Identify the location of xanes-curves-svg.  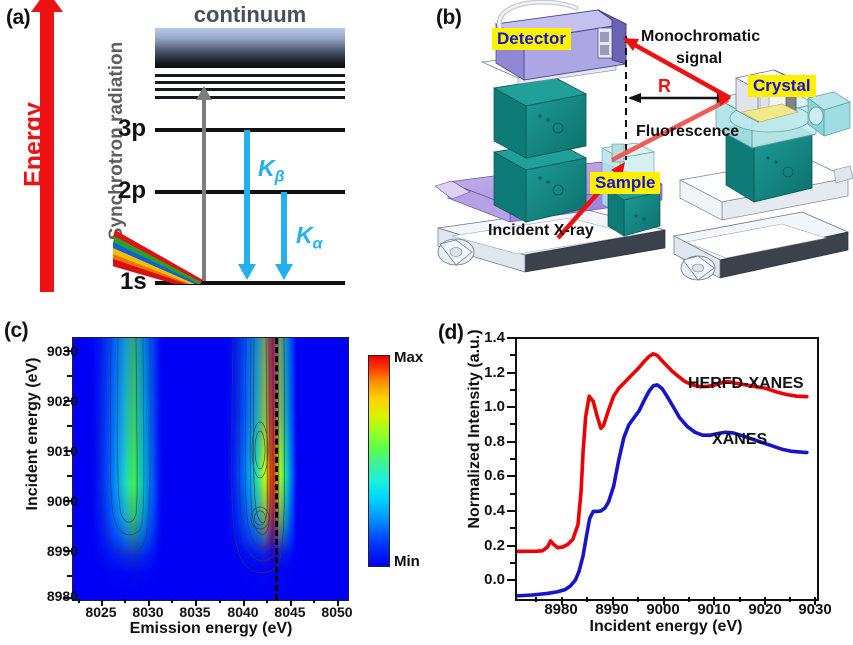
(662, 474).